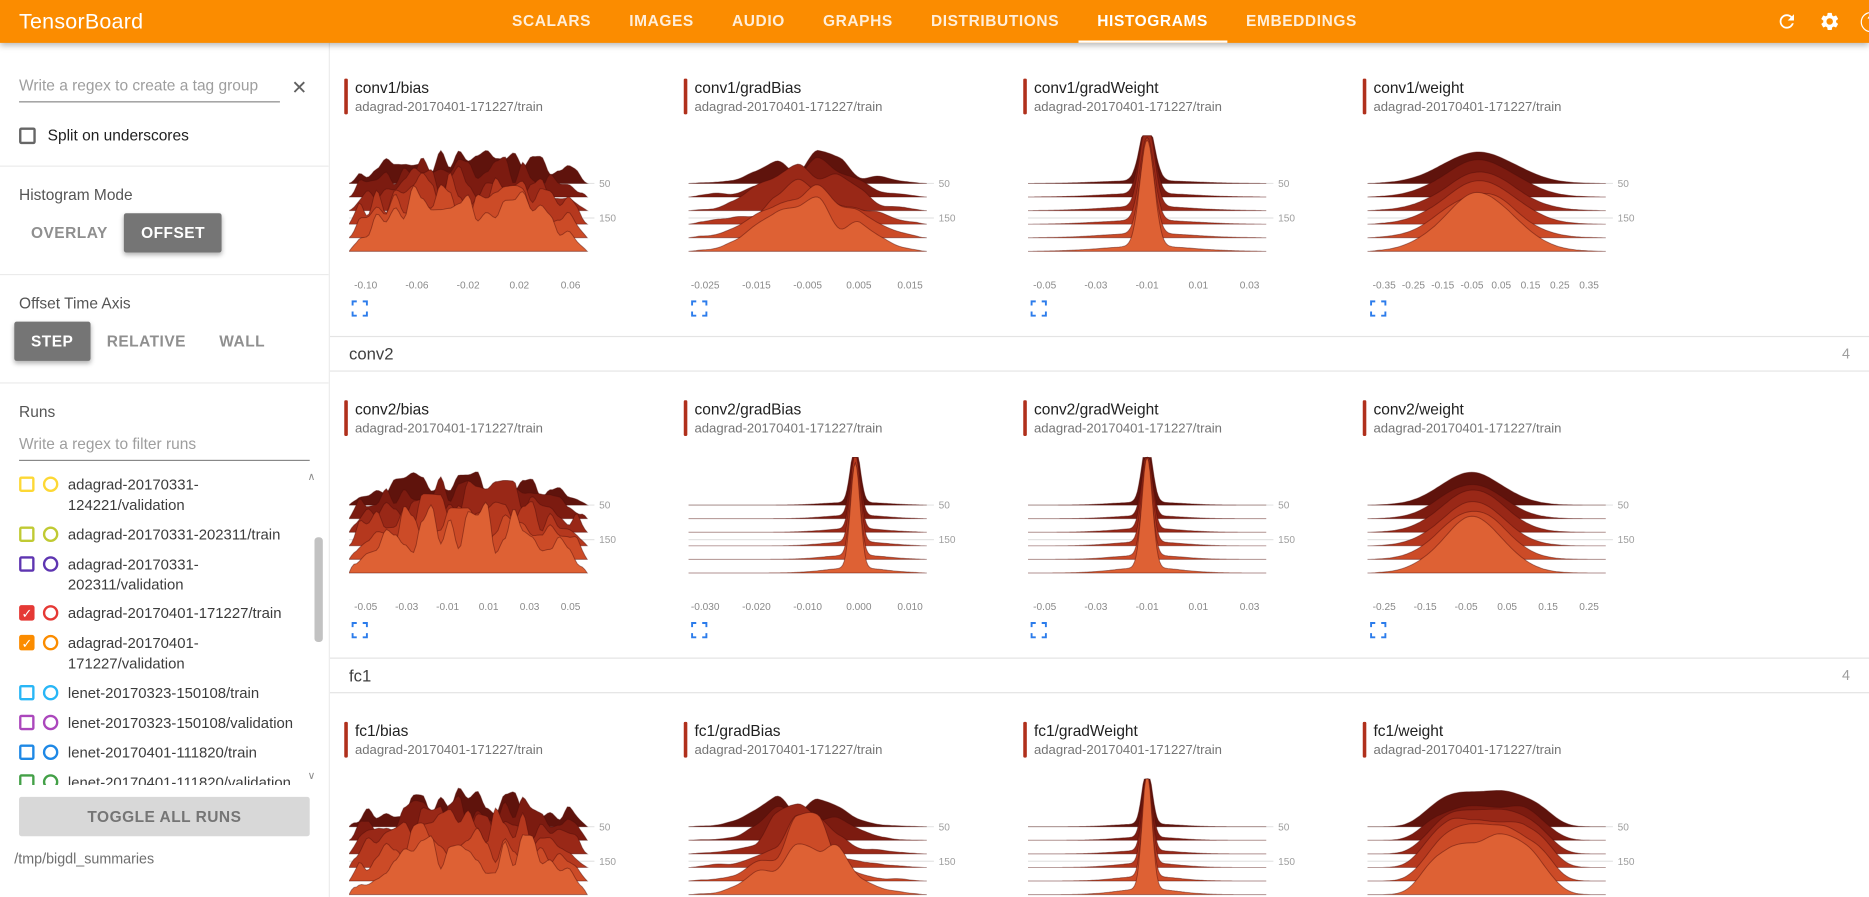 This screenshot has width=1869, height=897. I want to click on card-head: conv1/bias adagrad-20170401-171227/train, so click(506, 96).